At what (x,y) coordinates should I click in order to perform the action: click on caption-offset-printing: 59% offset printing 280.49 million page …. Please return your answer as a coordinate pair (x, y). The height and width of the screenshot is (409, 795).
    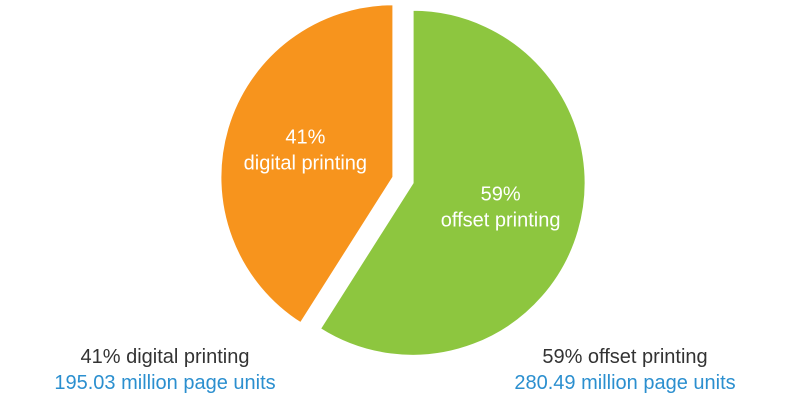
    Looking at the image, I should click on (625, 370).